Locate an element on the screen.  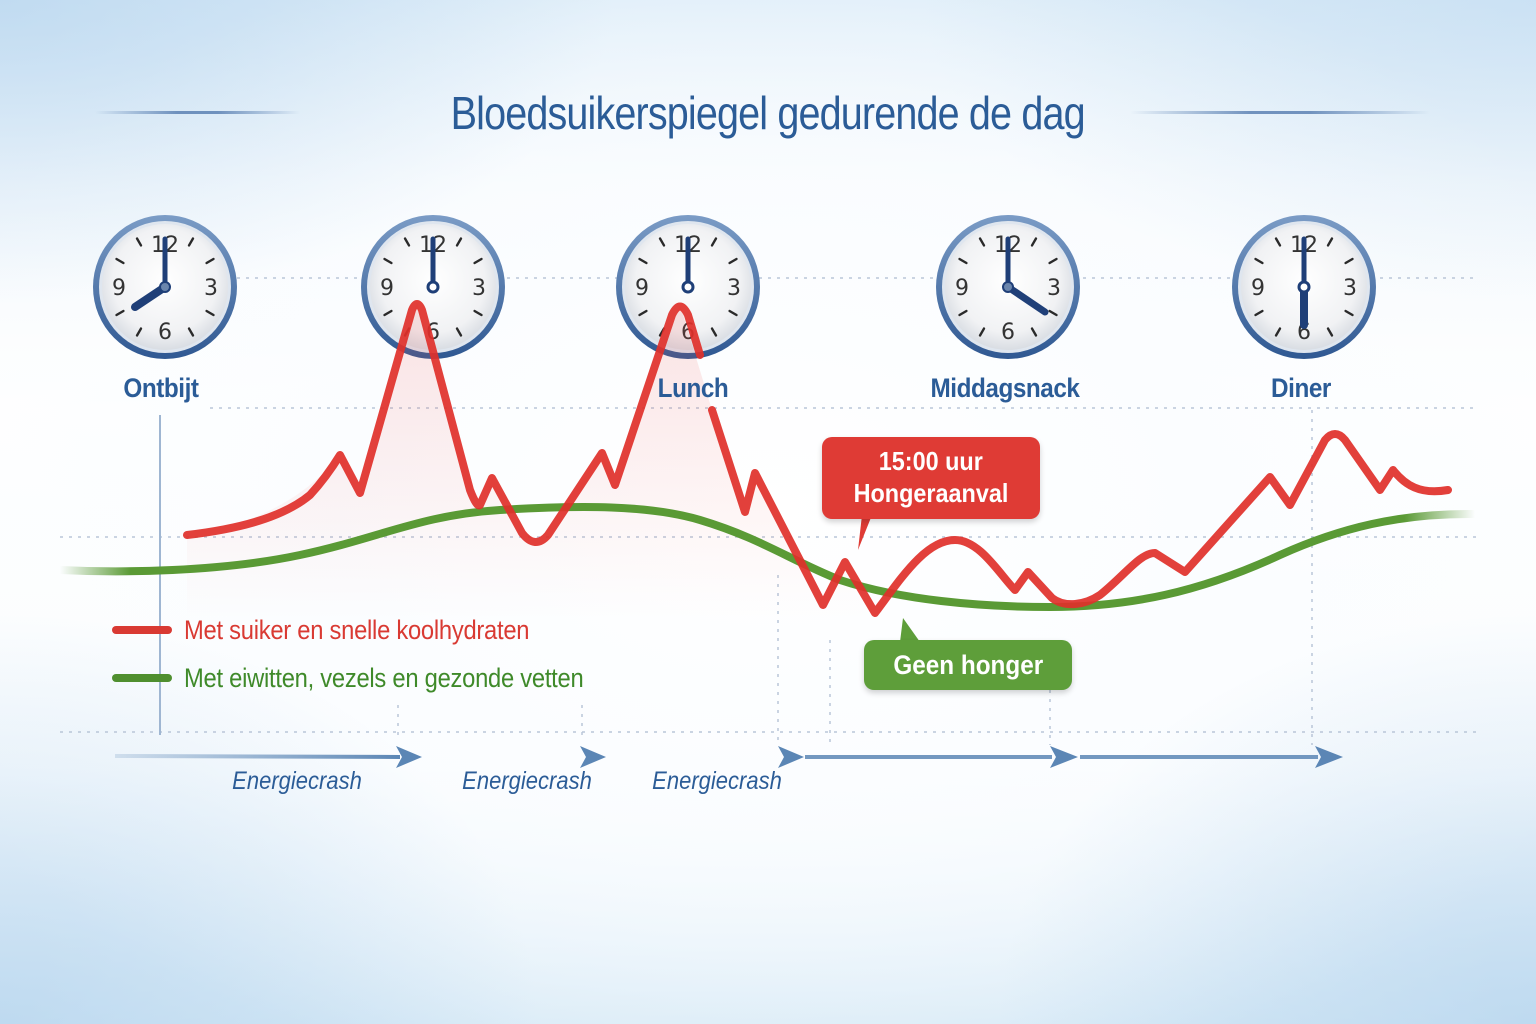
no-hunger-callout: Geen honger is located at coordinates (968, 665).